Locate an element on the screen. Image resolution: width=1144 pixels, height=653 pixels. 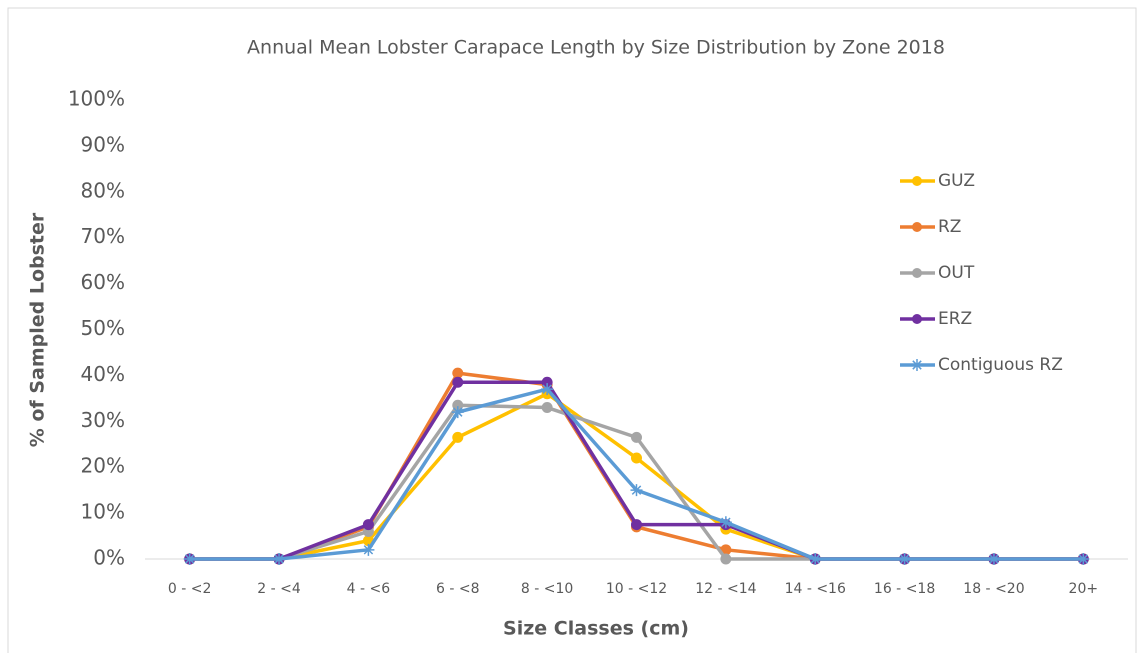
x-tick-label: 0 - <2 is located at coordinates (190, 589).